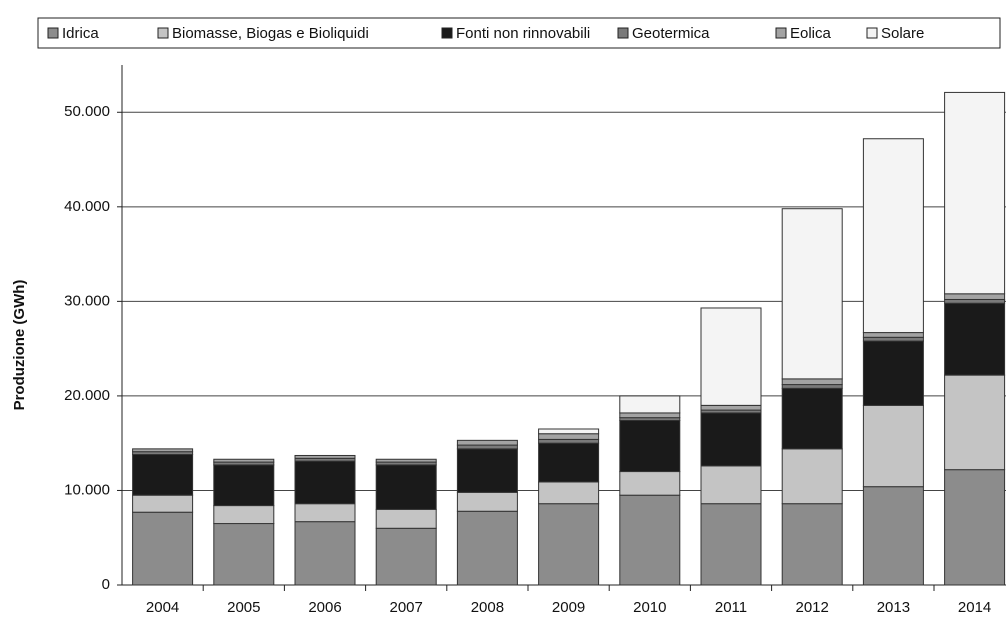  I want to click on x-tick-label: 2006, so click(324, 607).